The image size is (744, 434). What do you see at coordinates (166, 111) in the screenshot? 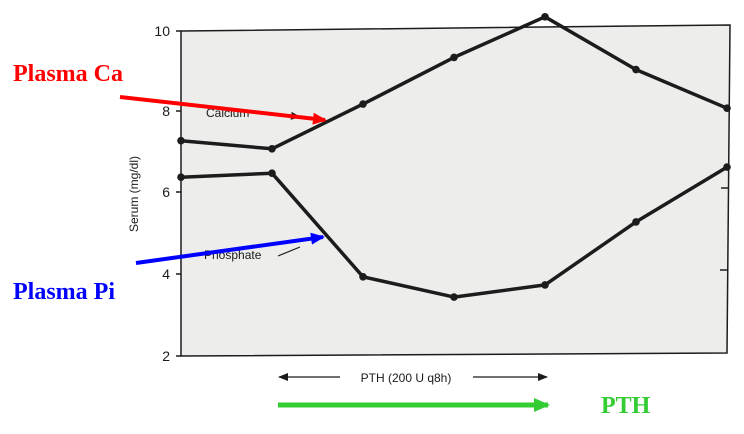
I see `y-tick-label: 8` at bounding box center [166, 111].